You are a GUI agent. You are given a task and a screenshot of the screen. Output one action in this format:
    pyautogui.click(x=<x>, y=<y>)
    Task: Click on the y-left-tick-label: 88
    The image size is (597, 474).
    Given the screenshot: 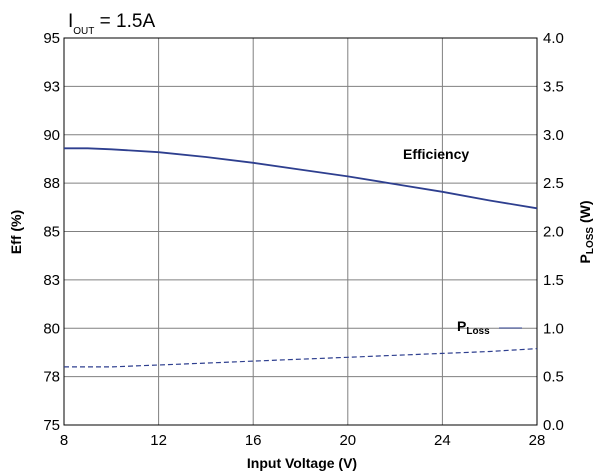 What is the action you would take?
    pyautogui.click(x=51, y=183)
    